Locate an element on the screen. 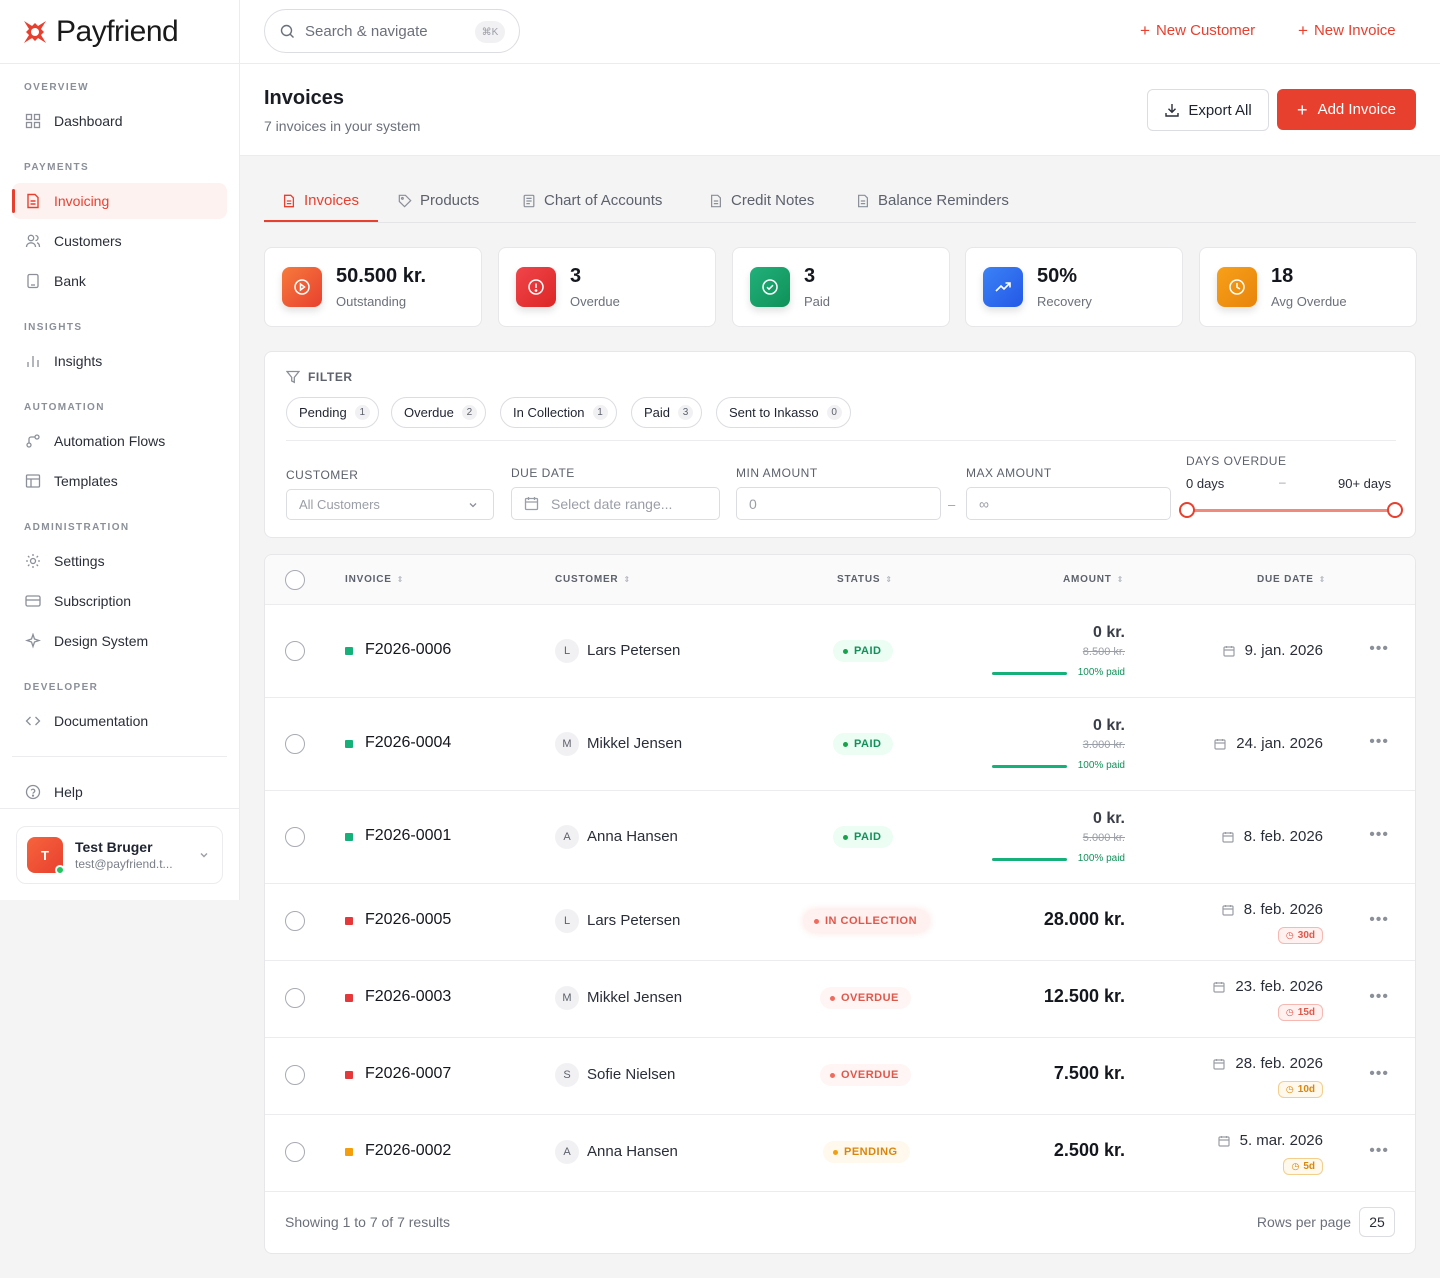 The height and width of the screenshot is (1278, 1440). tab-credit-notes: Credit Notes is located at coordinates (761, 200).